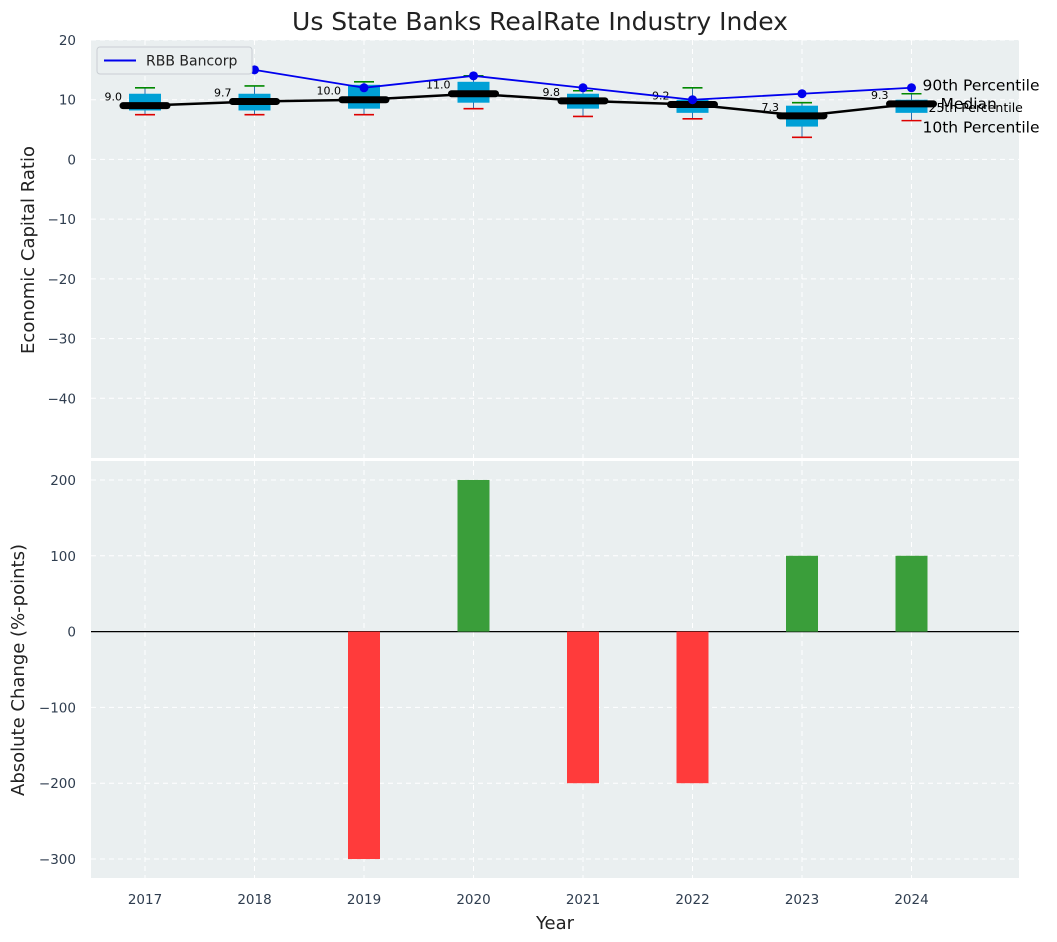 Image resolution: width=1057 pixels, height=942 pixels. What do you see at coordinates (528, 900) in the screenshot?
I see `x-ticks: 2017 2018 2019 2020 2021 2022 2023 2024` at bounding box center [528, 900].